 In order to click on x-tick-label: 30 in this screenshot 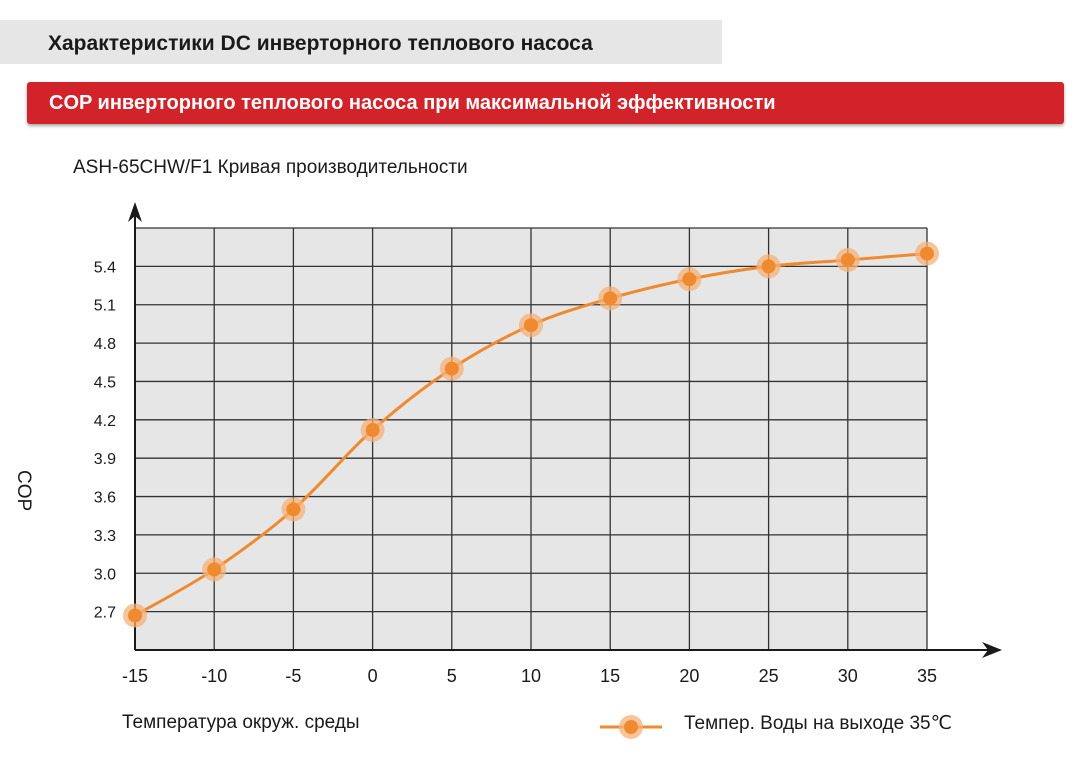, I will do `click(848, 676)`.